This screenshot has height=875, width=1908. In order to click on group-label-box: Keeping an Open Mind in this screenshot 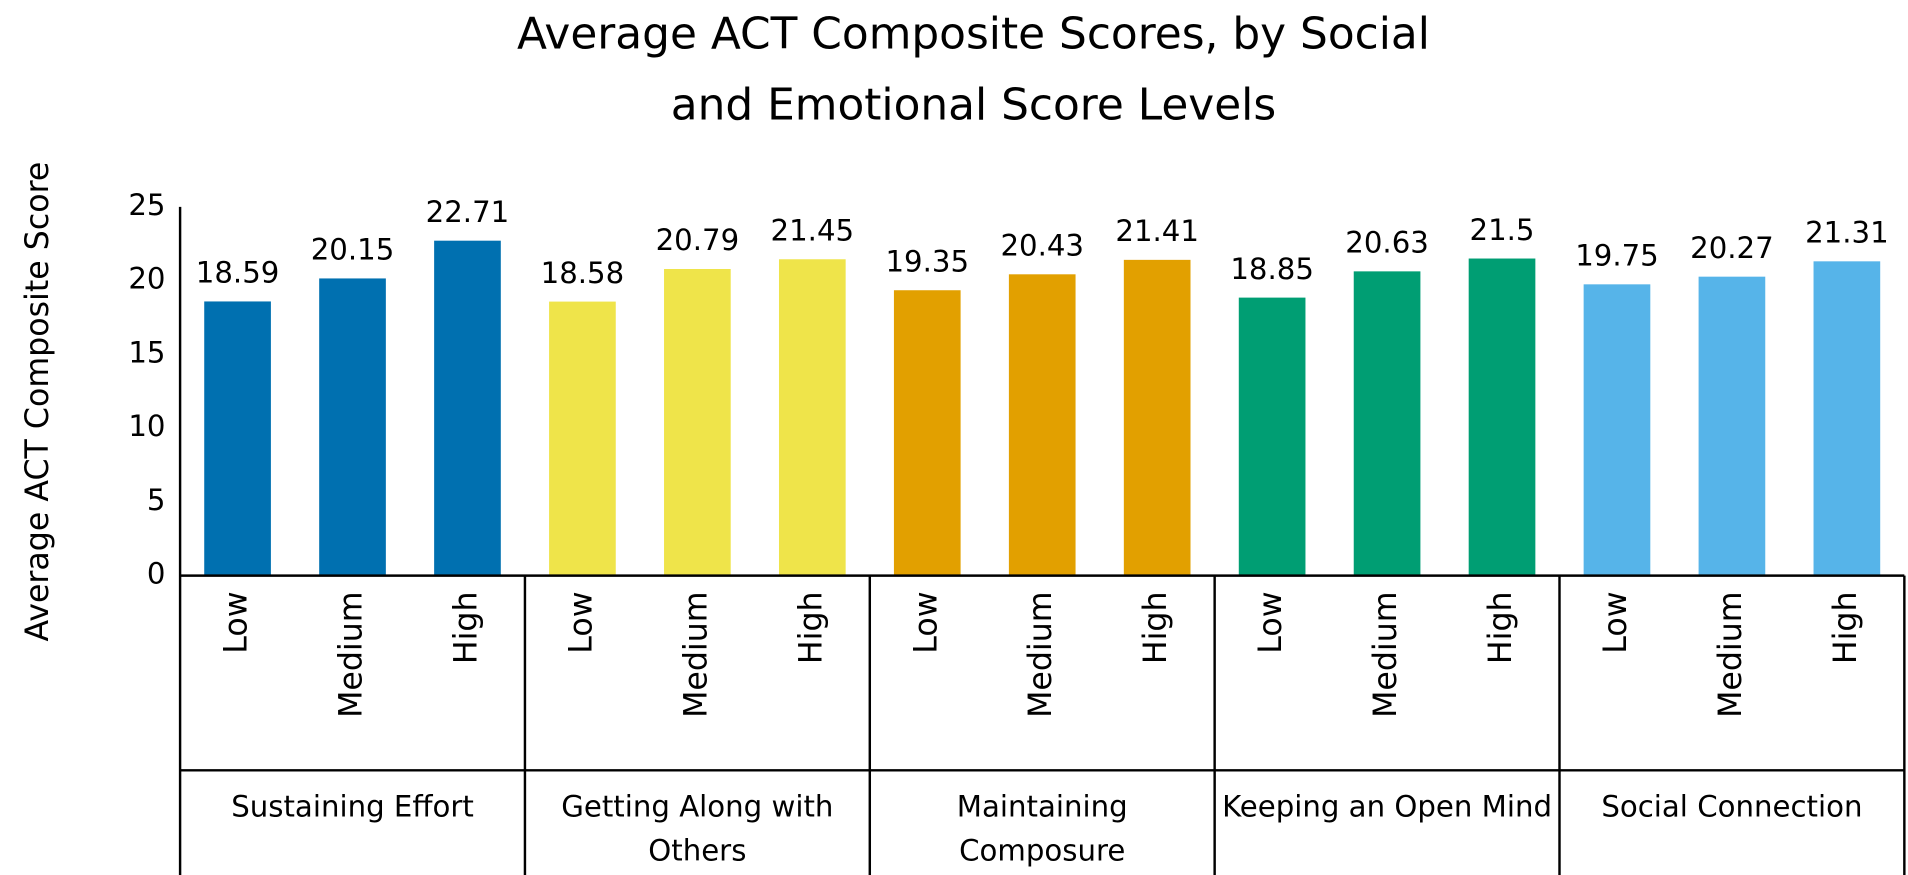, I will do `click(1387, 806)`.